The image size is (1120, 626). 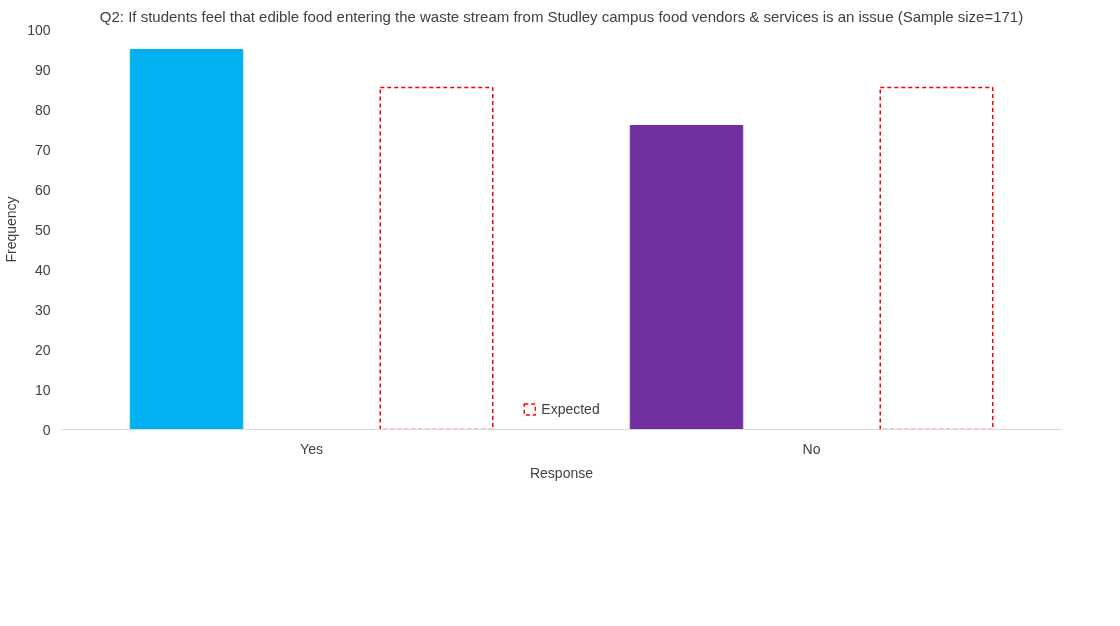 What do you see at coordinates (42, 389) in the screenshot?
I see `y-tick-label: 10` at bounding box center [42, 389].